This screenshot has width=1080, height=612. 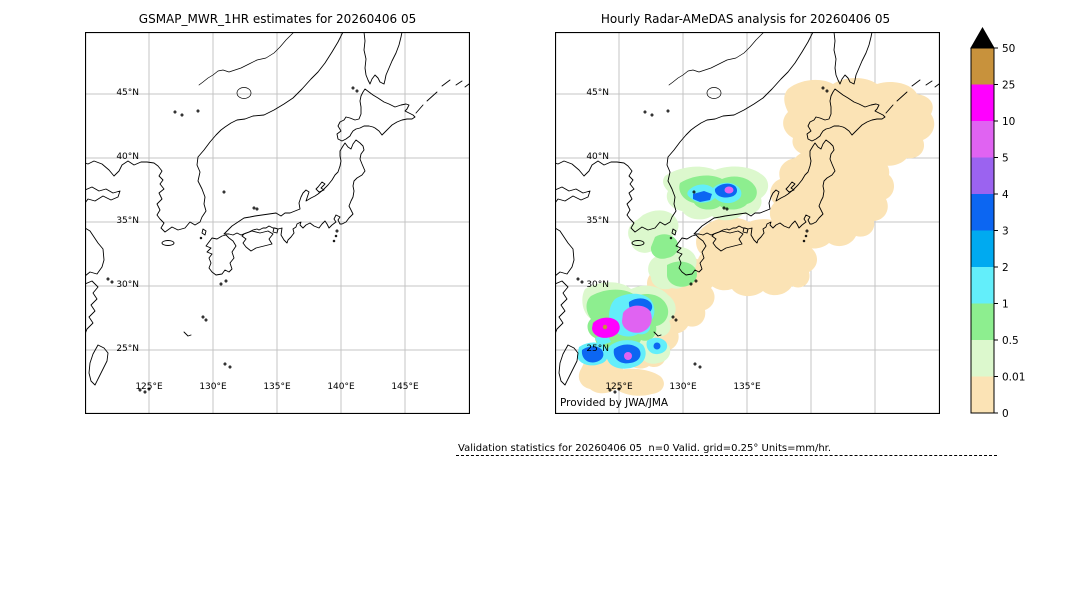 What do you see at coordinates (1013, 378) in the screenshot?
I see `cb-label-001: 0.01` at bounding box center [1013, 378].